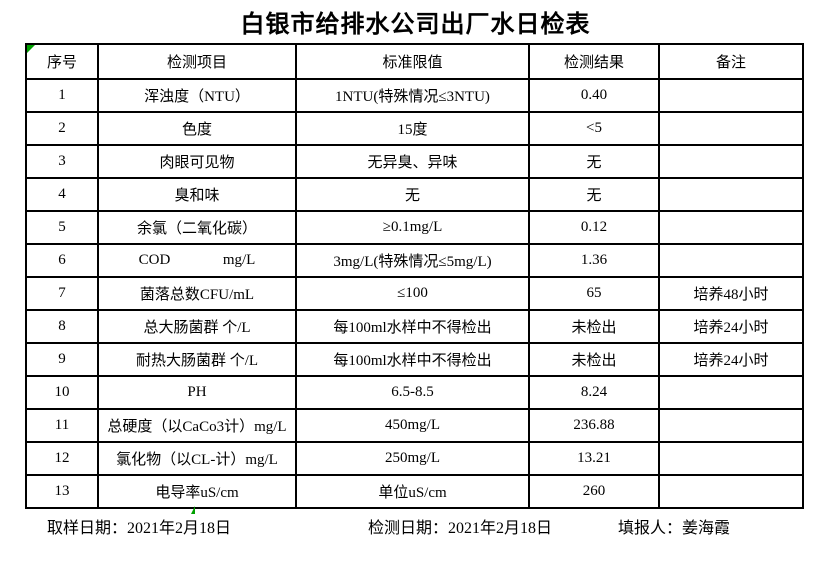 This screenshot has height=561, width=831. I want to click on cell-result: 0.40, so click(594, 95).